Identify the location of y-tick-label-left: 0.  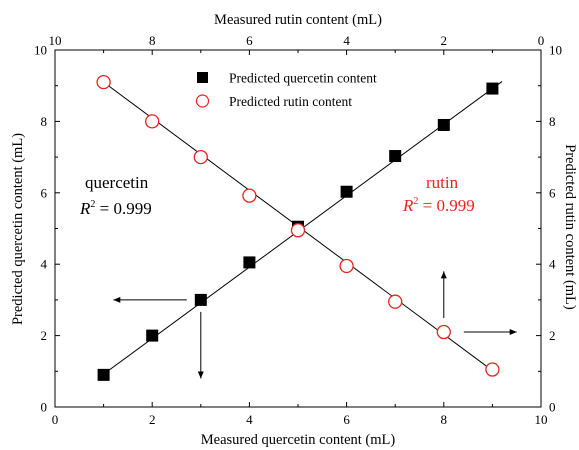
(44, 407).